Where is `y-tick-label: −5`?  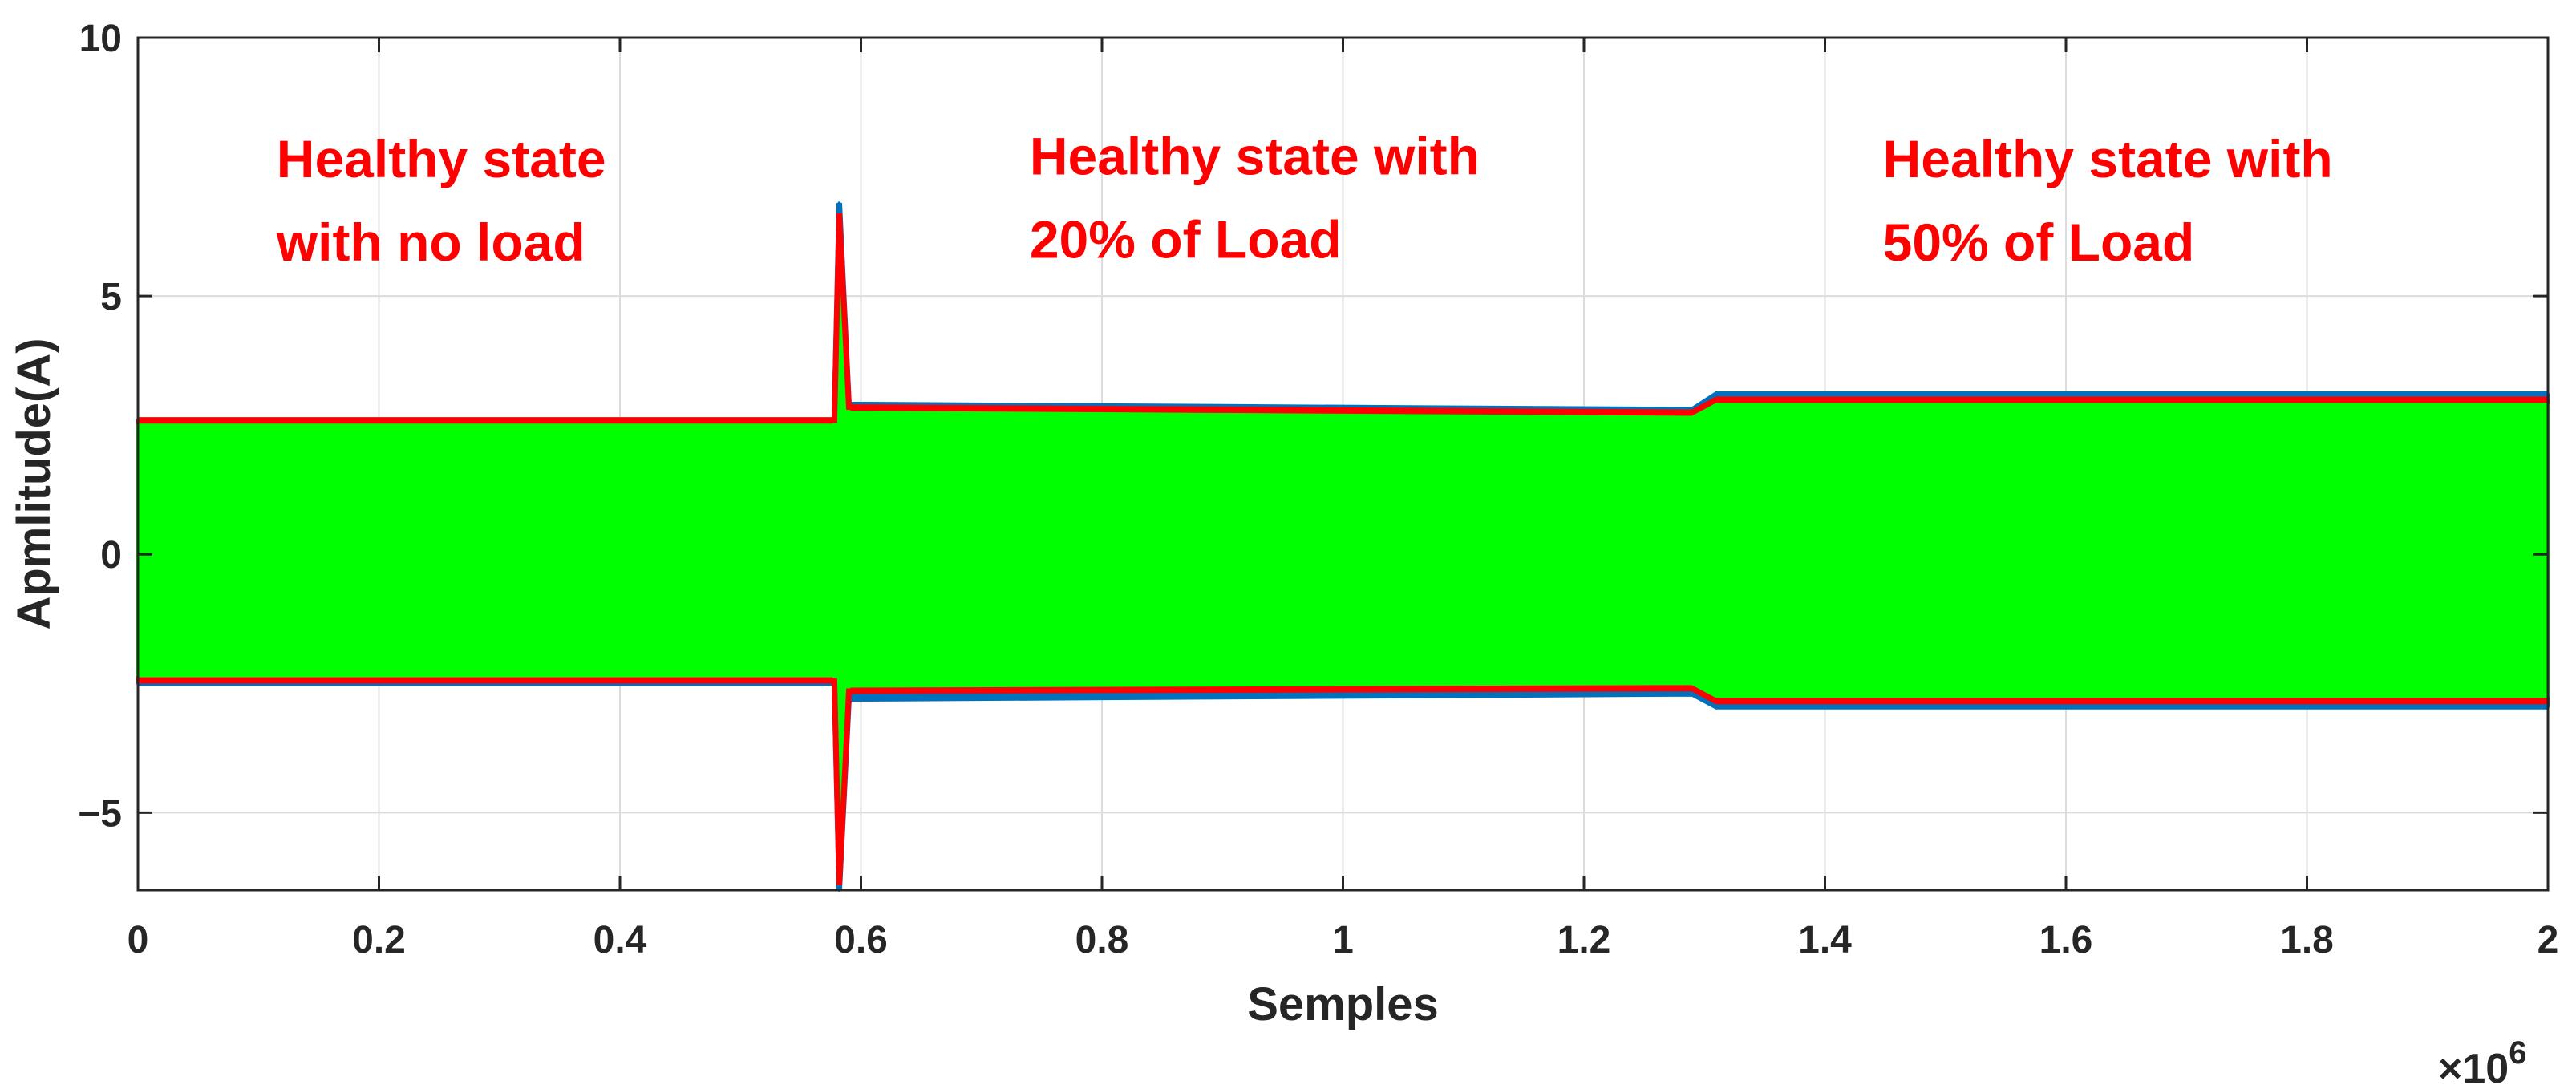 y-tick-label: −5 is located at coordinates (100, 813).